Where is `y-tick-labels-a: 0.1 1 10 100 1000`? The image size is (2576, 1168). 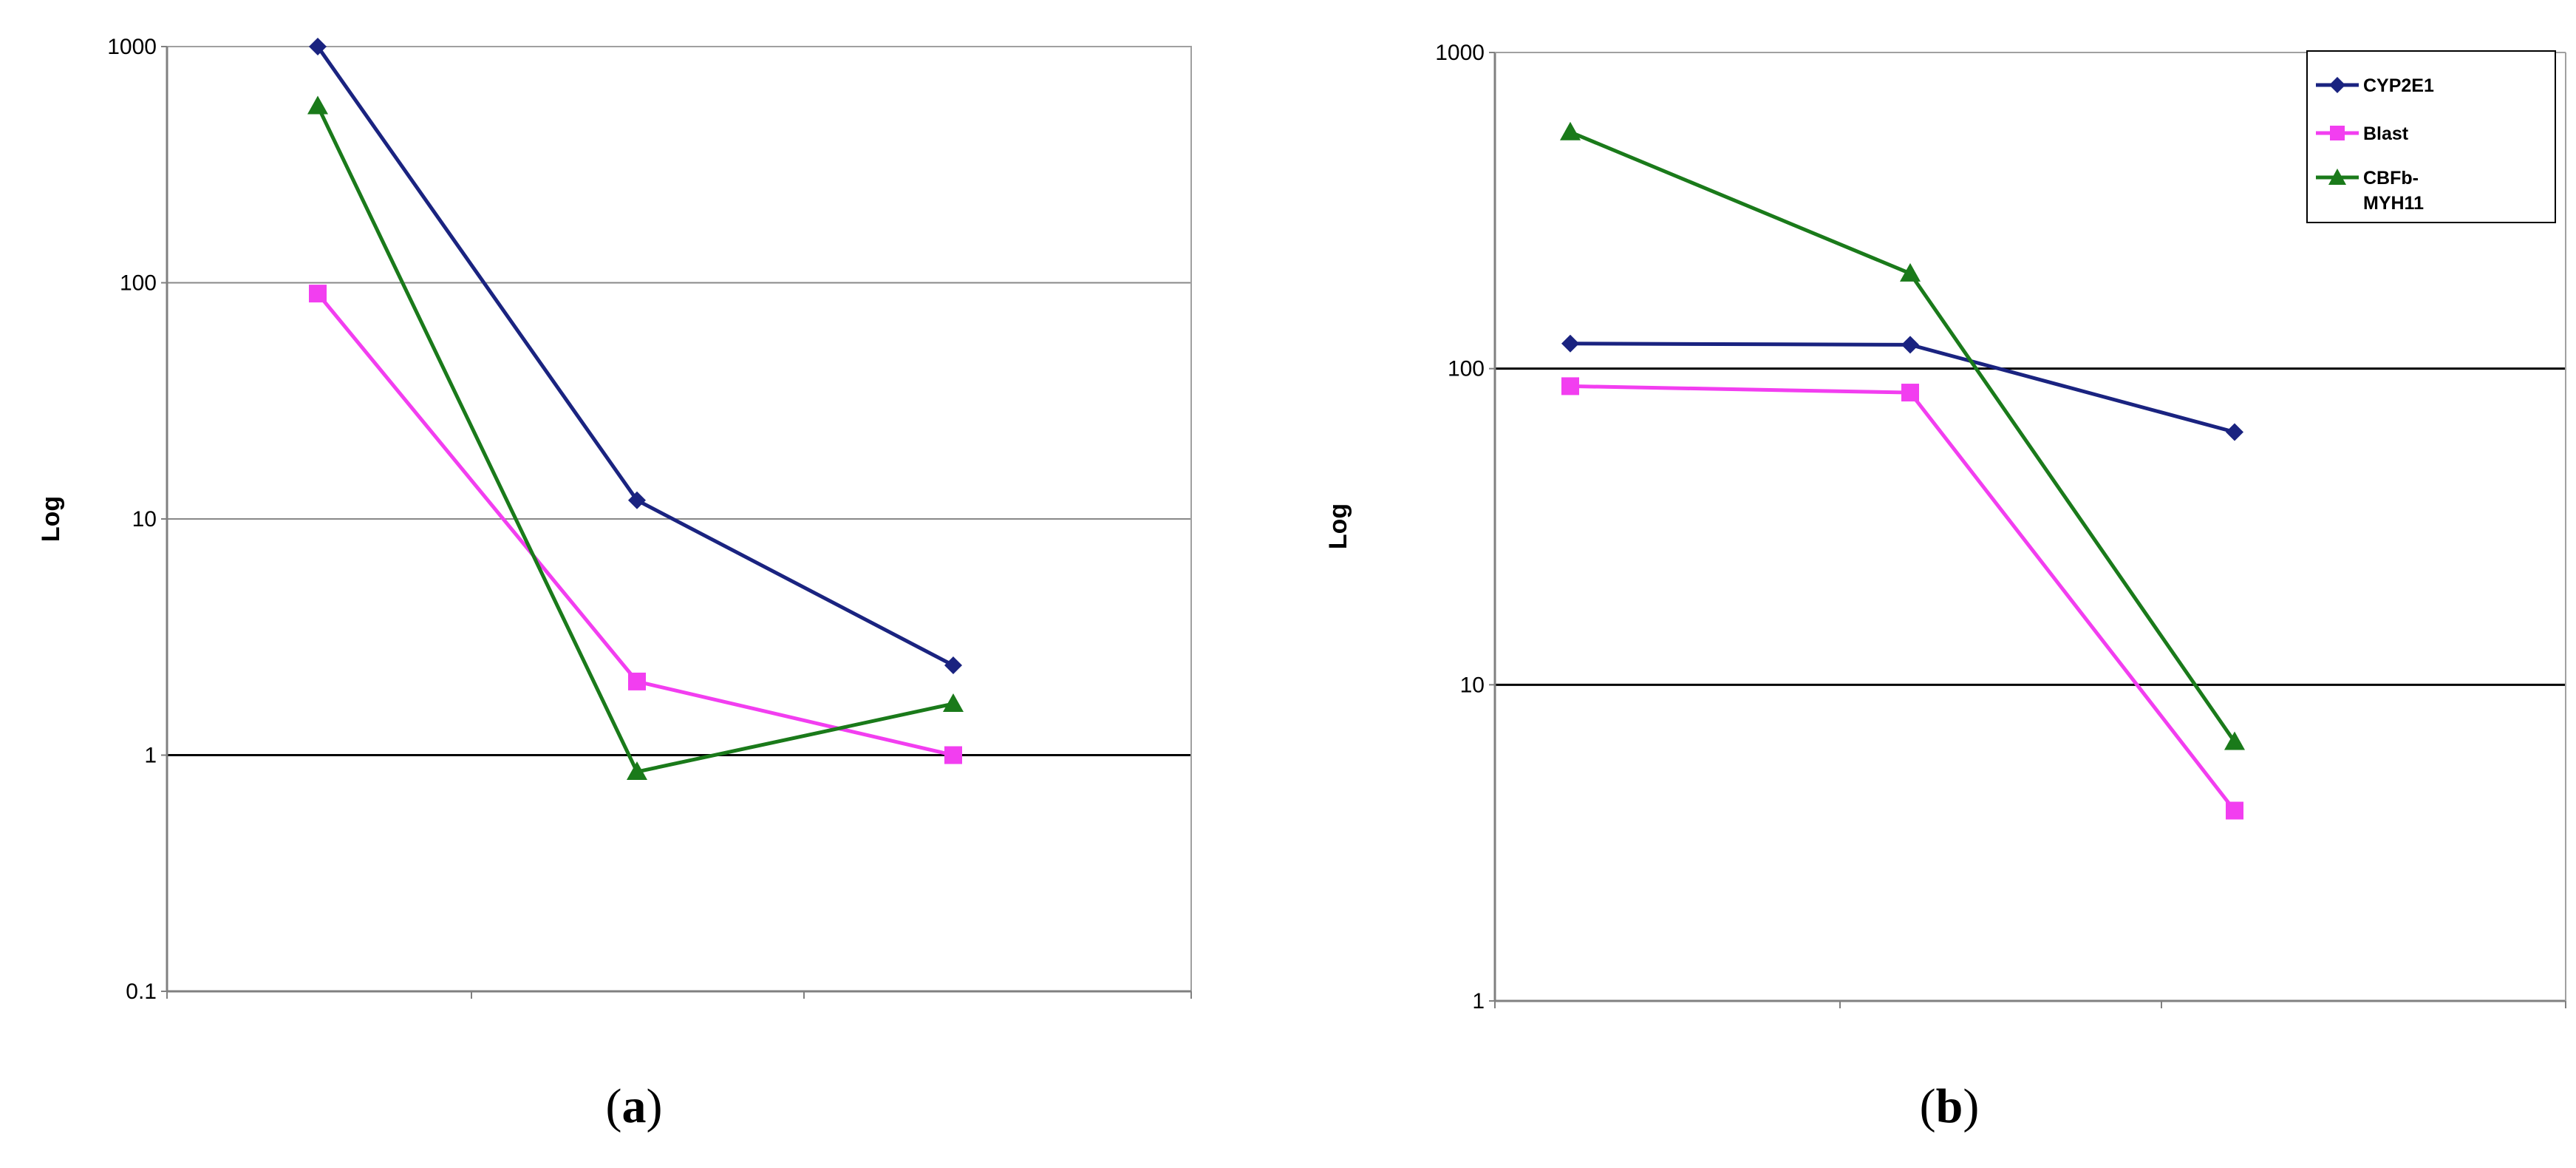
y-tick-labels-a: 0.1 1 10 100 1000 is located at coordinates (137, 519).